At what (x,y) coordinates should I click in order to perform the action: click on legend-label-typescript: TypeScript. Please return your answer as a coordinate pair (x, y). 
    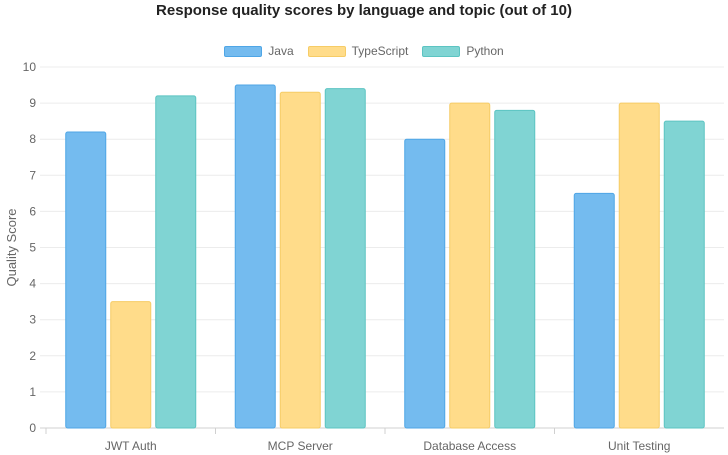
    Looking at the image, I should click on (380, 51).